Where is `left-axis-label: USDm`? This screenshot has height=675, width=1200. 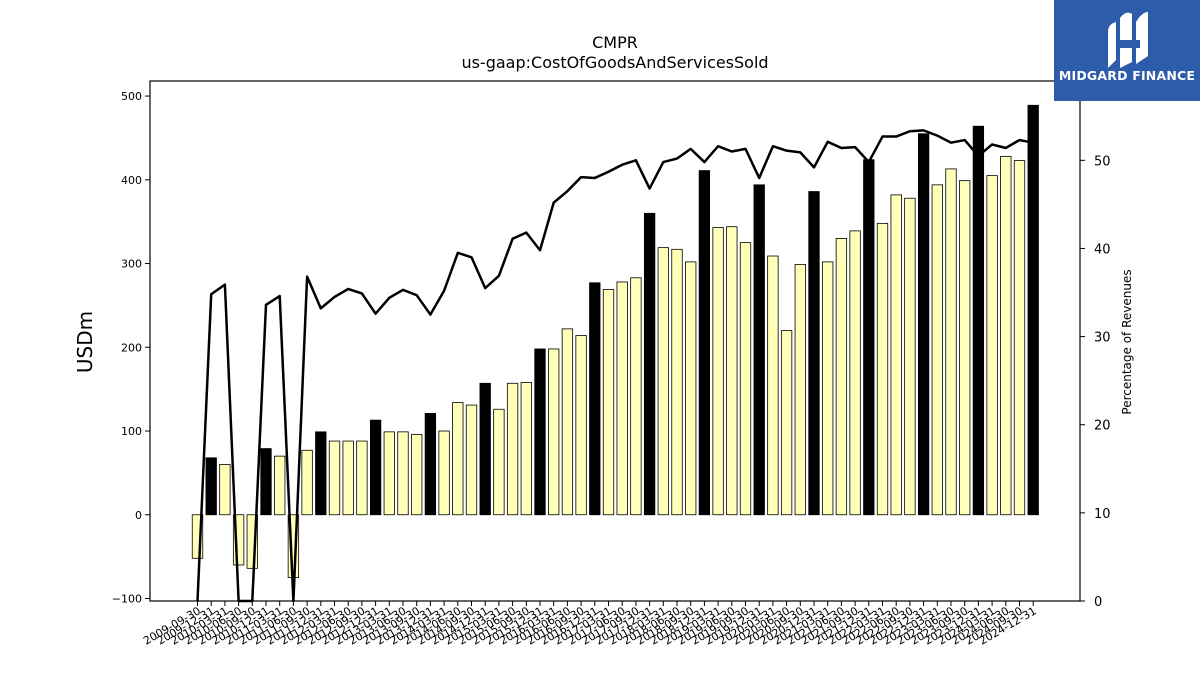
left-axis-label: USDm is located at coordinates (85, 342).